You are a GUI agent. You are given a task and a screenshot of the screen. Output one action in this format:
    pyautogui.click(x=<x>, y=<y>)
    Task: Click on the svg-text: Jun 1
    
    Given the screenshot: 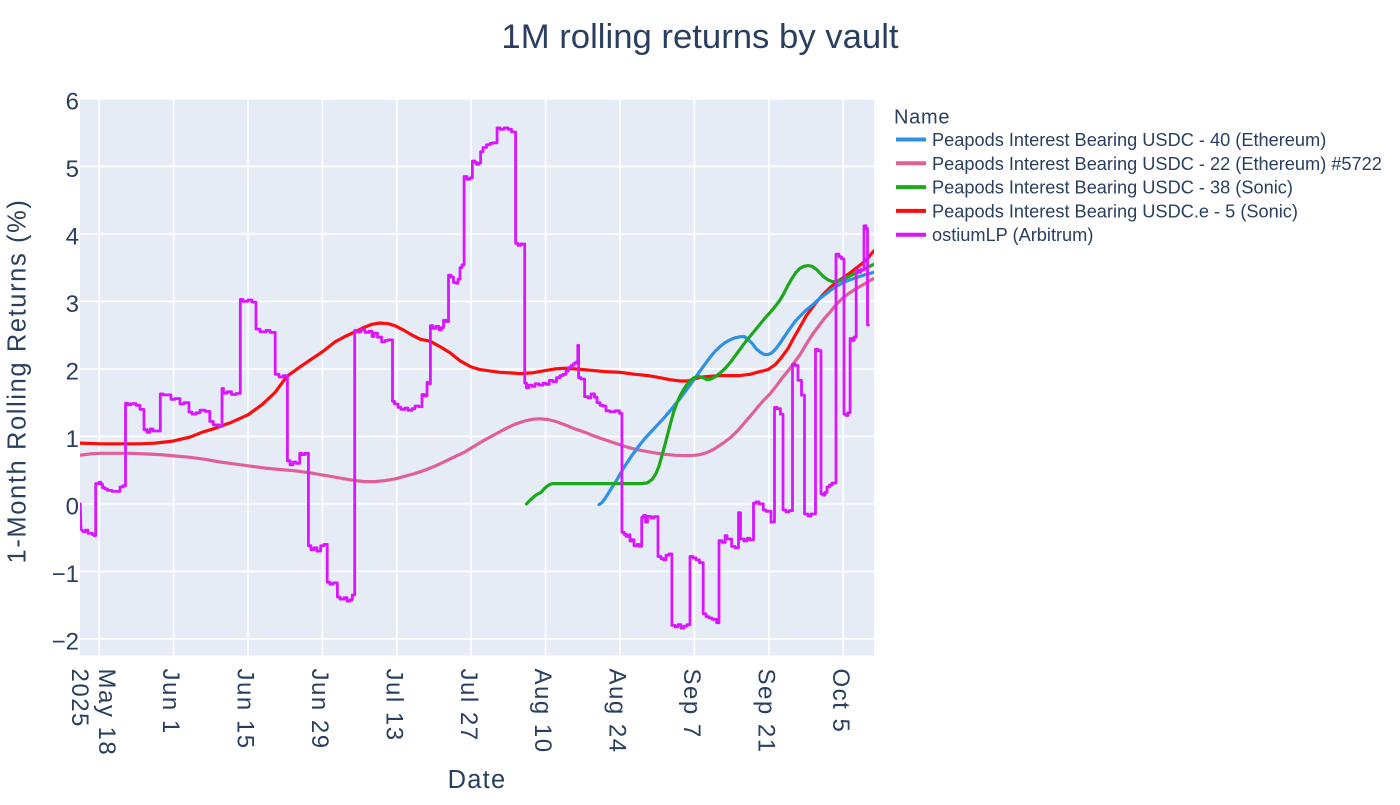 What is the action you would take?
    pyautogui.click(x=170, y=702)
    